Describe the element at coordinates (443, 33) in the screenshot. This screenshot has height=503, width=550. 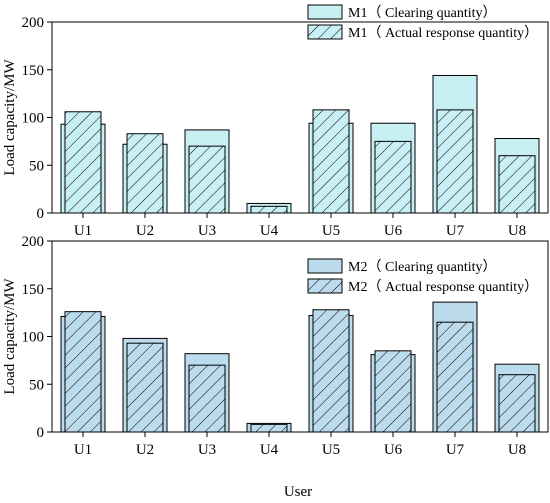
I see `legend-label: M1（ Actual response quantity）` at that location.